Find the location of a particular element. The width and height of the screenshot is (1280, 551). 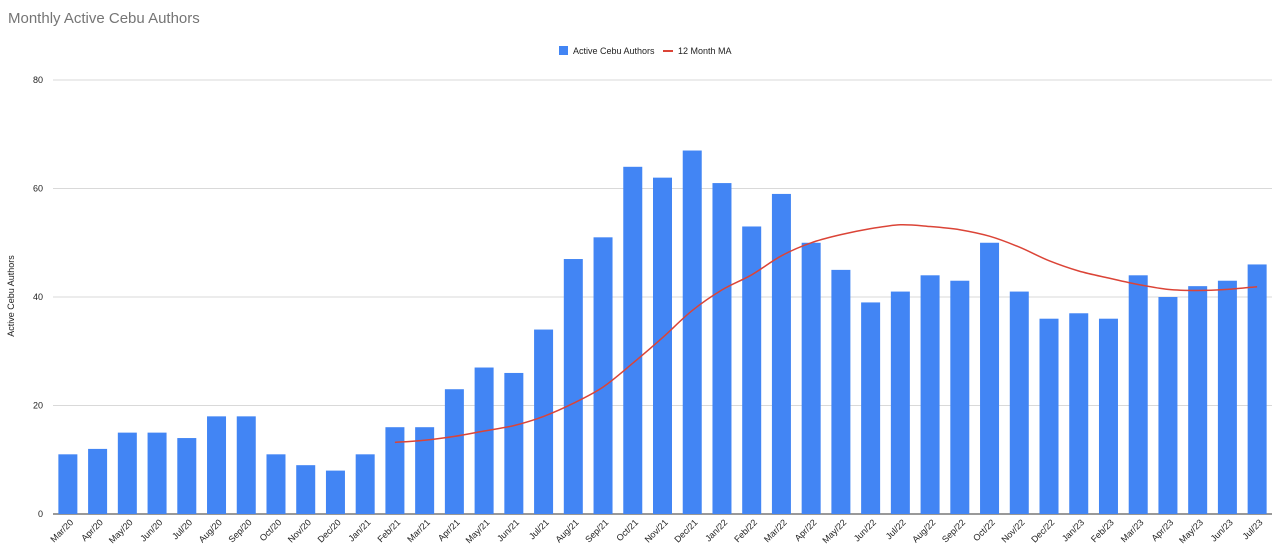

x-tick-label: Jan/22 is located at coordinates (716, 530).